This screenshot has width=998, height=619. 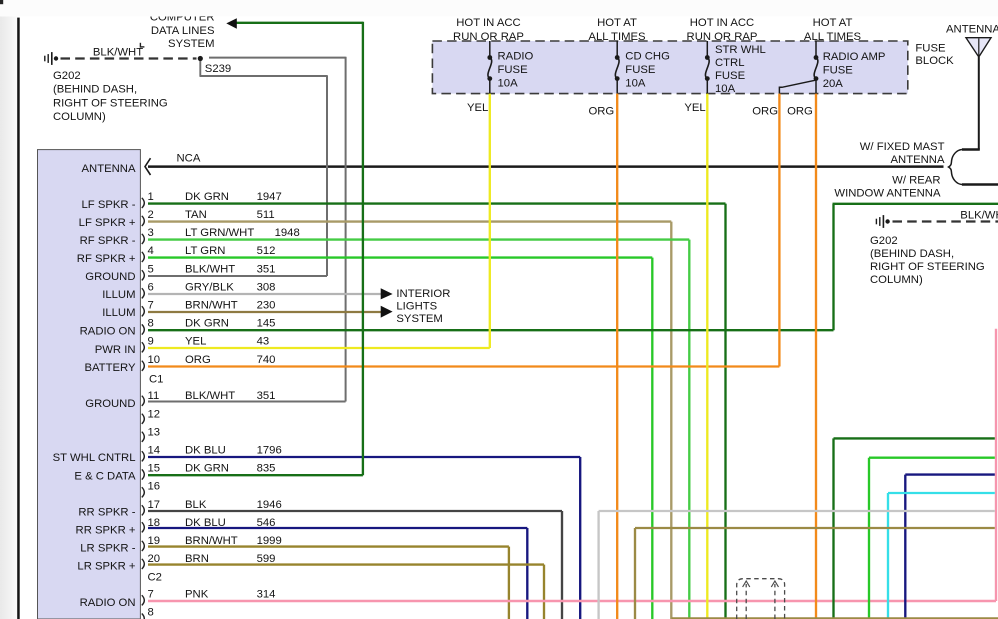 What do you see at coordinates (854, 57) in the screenshot?
I see `svg-text: RADIO AMP` at bounding box center [854, 57].